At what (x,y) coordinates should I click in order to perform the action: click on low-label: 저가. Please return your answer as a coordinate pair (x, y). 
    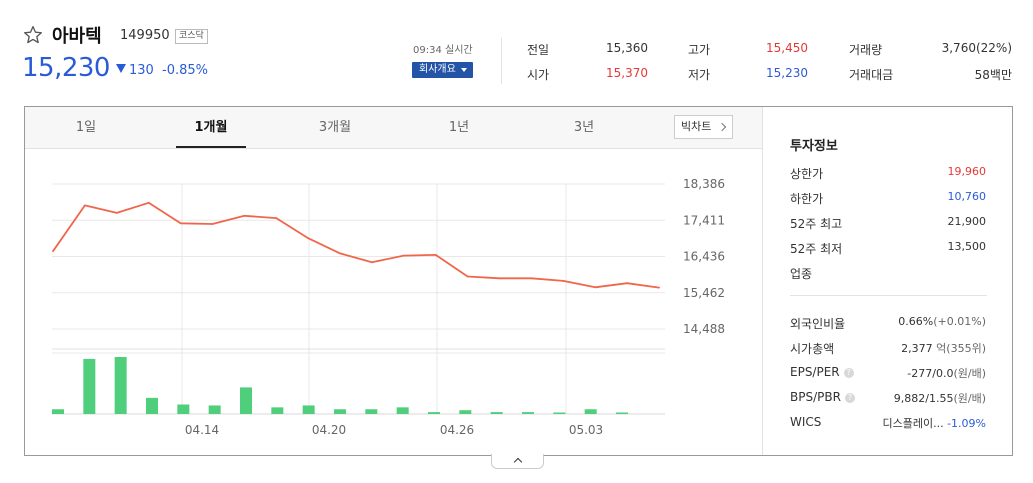
    Looking at the image, I should click on (699, 75).